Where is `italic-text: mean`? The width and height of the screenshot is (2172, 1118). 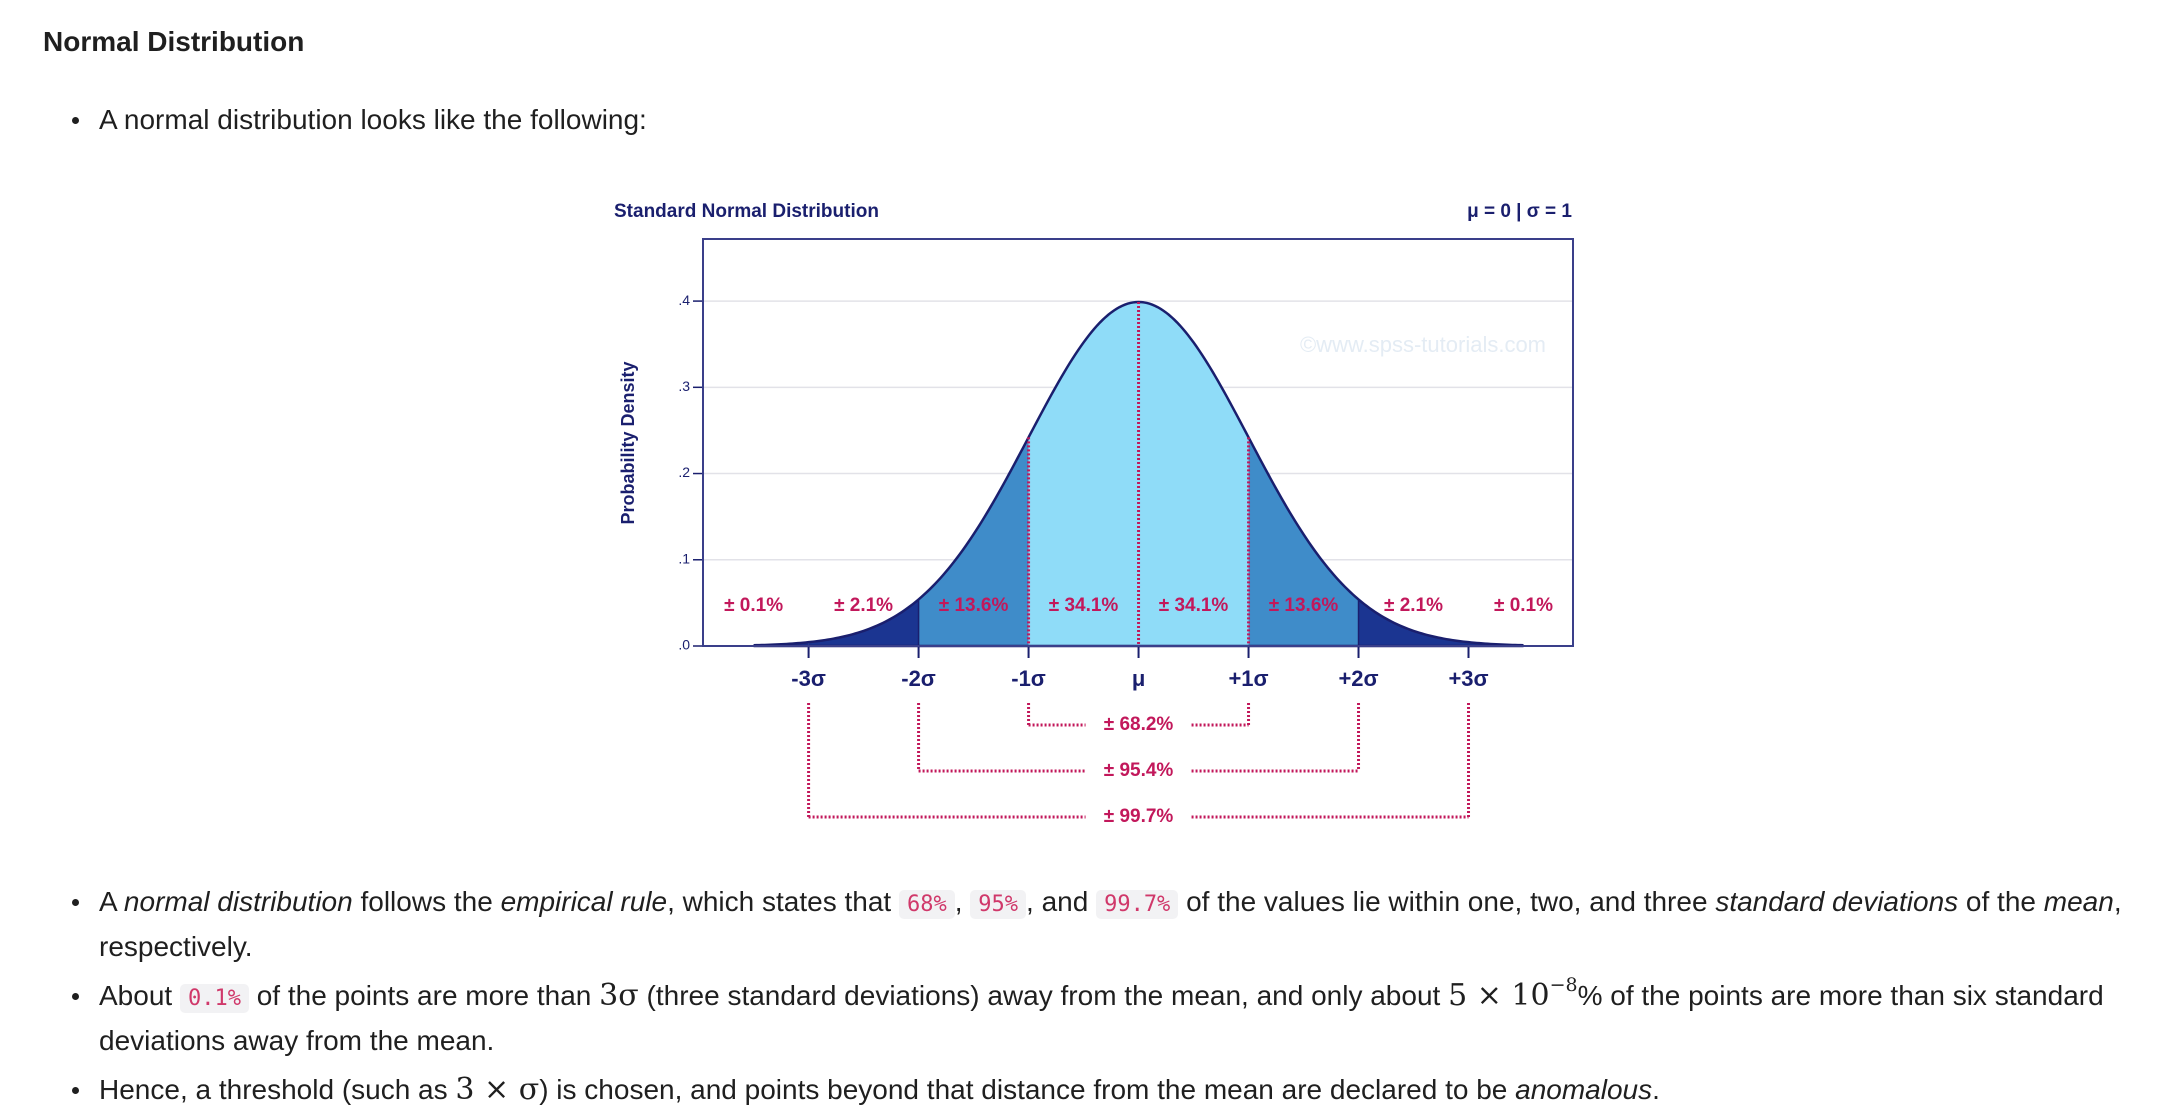 italic-text: mean is located at coordinates (2078, 901).